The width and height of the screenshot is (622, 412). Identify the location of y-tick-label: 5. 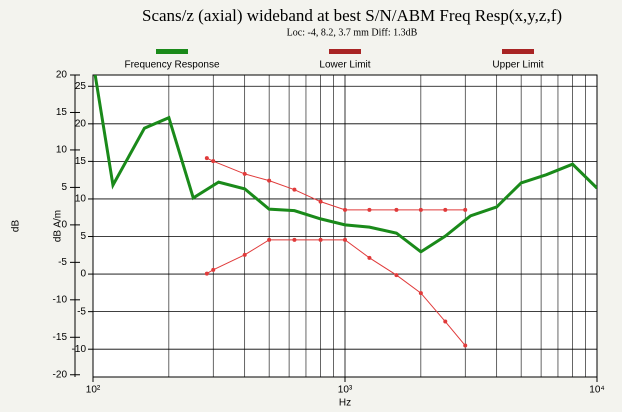
(64, 187).